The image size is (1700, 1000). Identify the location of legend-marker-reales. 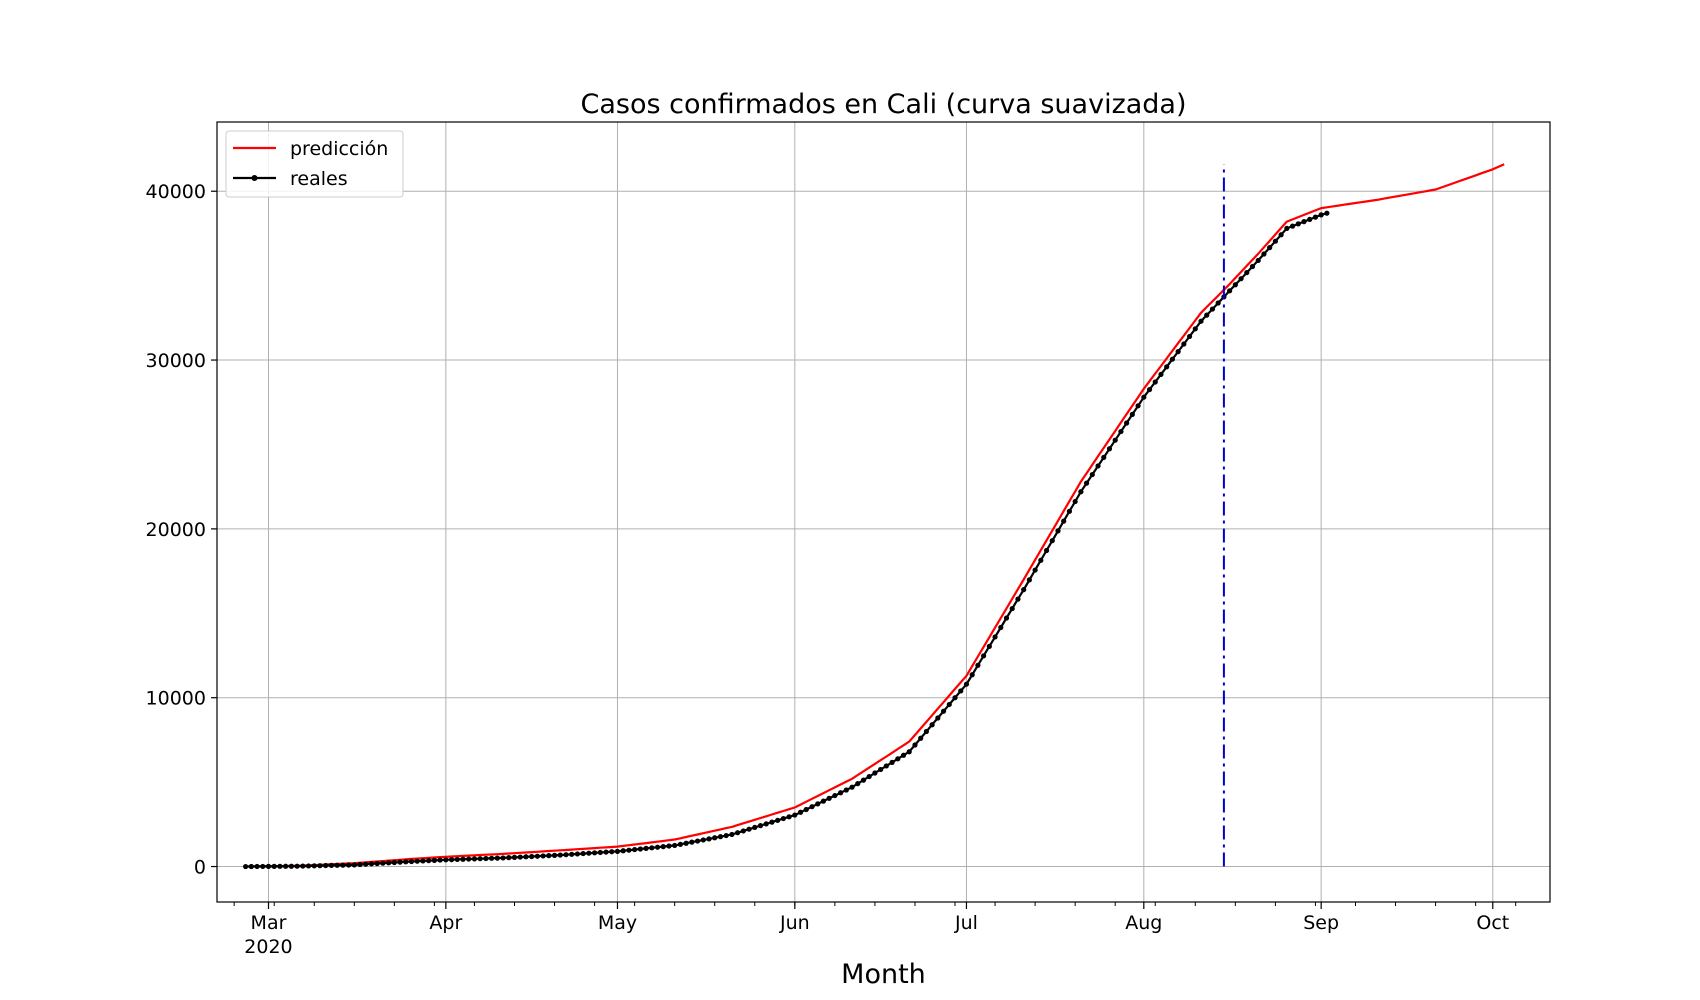
(255, 178).